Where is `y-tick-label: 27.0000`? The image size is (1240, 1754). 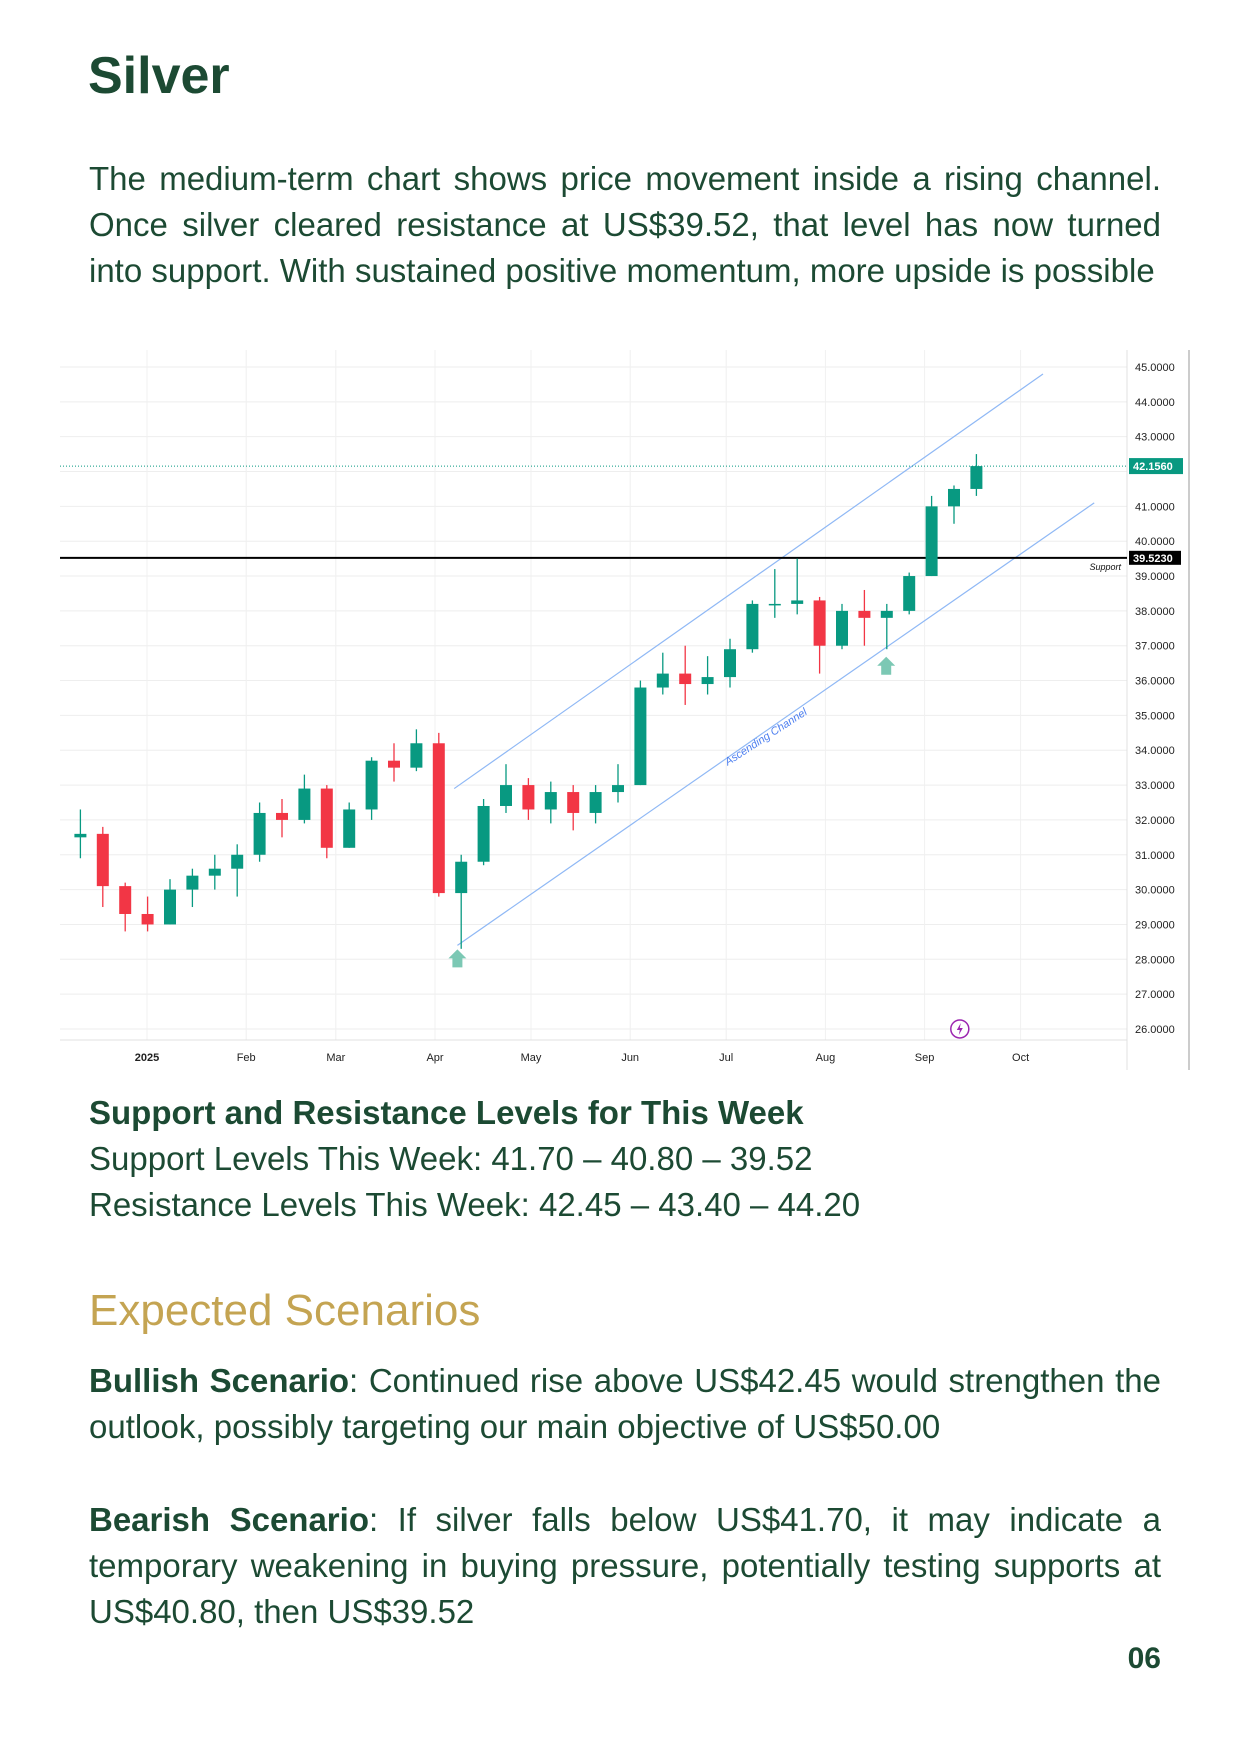 y-tick-label: 27.0000 is located at coordinates (1155, 995).